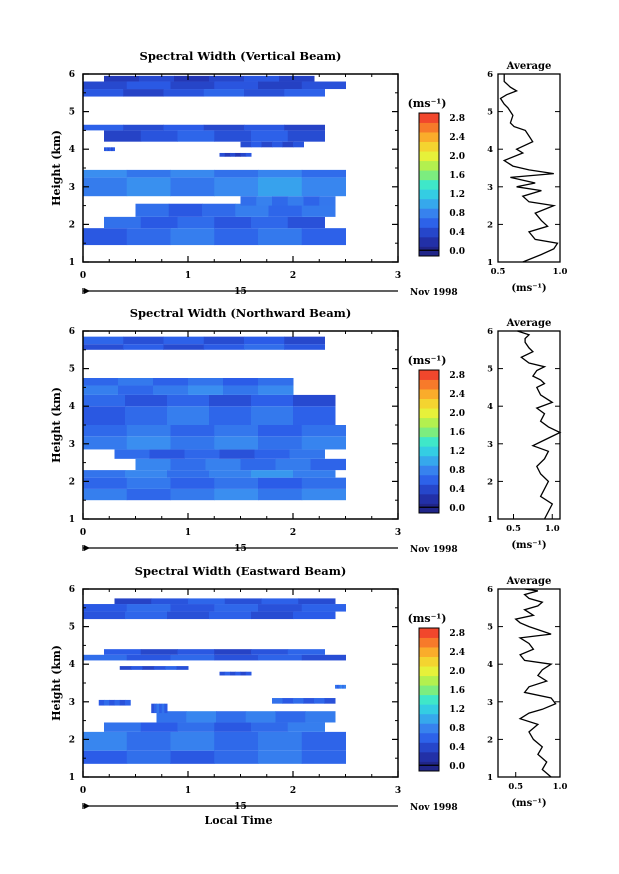 The width and height of the screenshot is (619, 874). I want to click on average-profile: Average 1 2 3 4 5 6 0.5 1.0 (ms⁻¹), so click(524, 434).